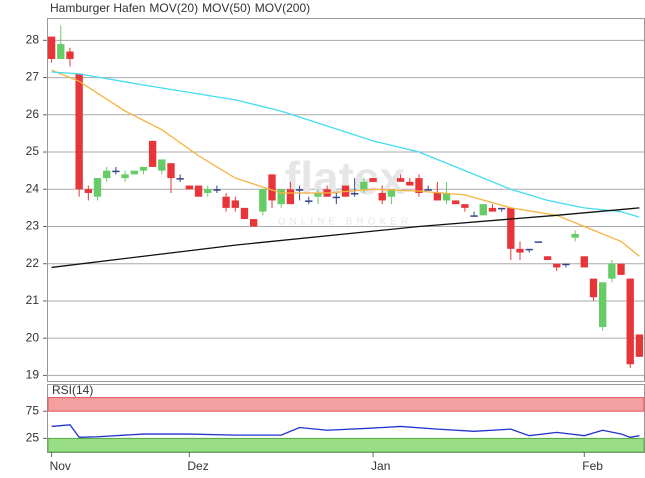 The height and width of the screenshot is (478, 645). I want to click on y-tick-label: 21, so click(33, 300).